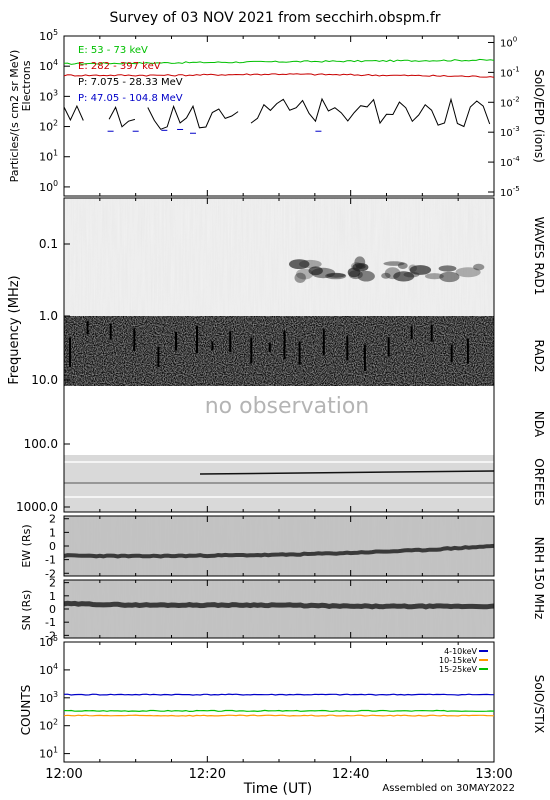  Describe the element at coordinates (113, 50) in the screenshot. I see `epd-legend-item: E: 53 - 73 keV` at that location.